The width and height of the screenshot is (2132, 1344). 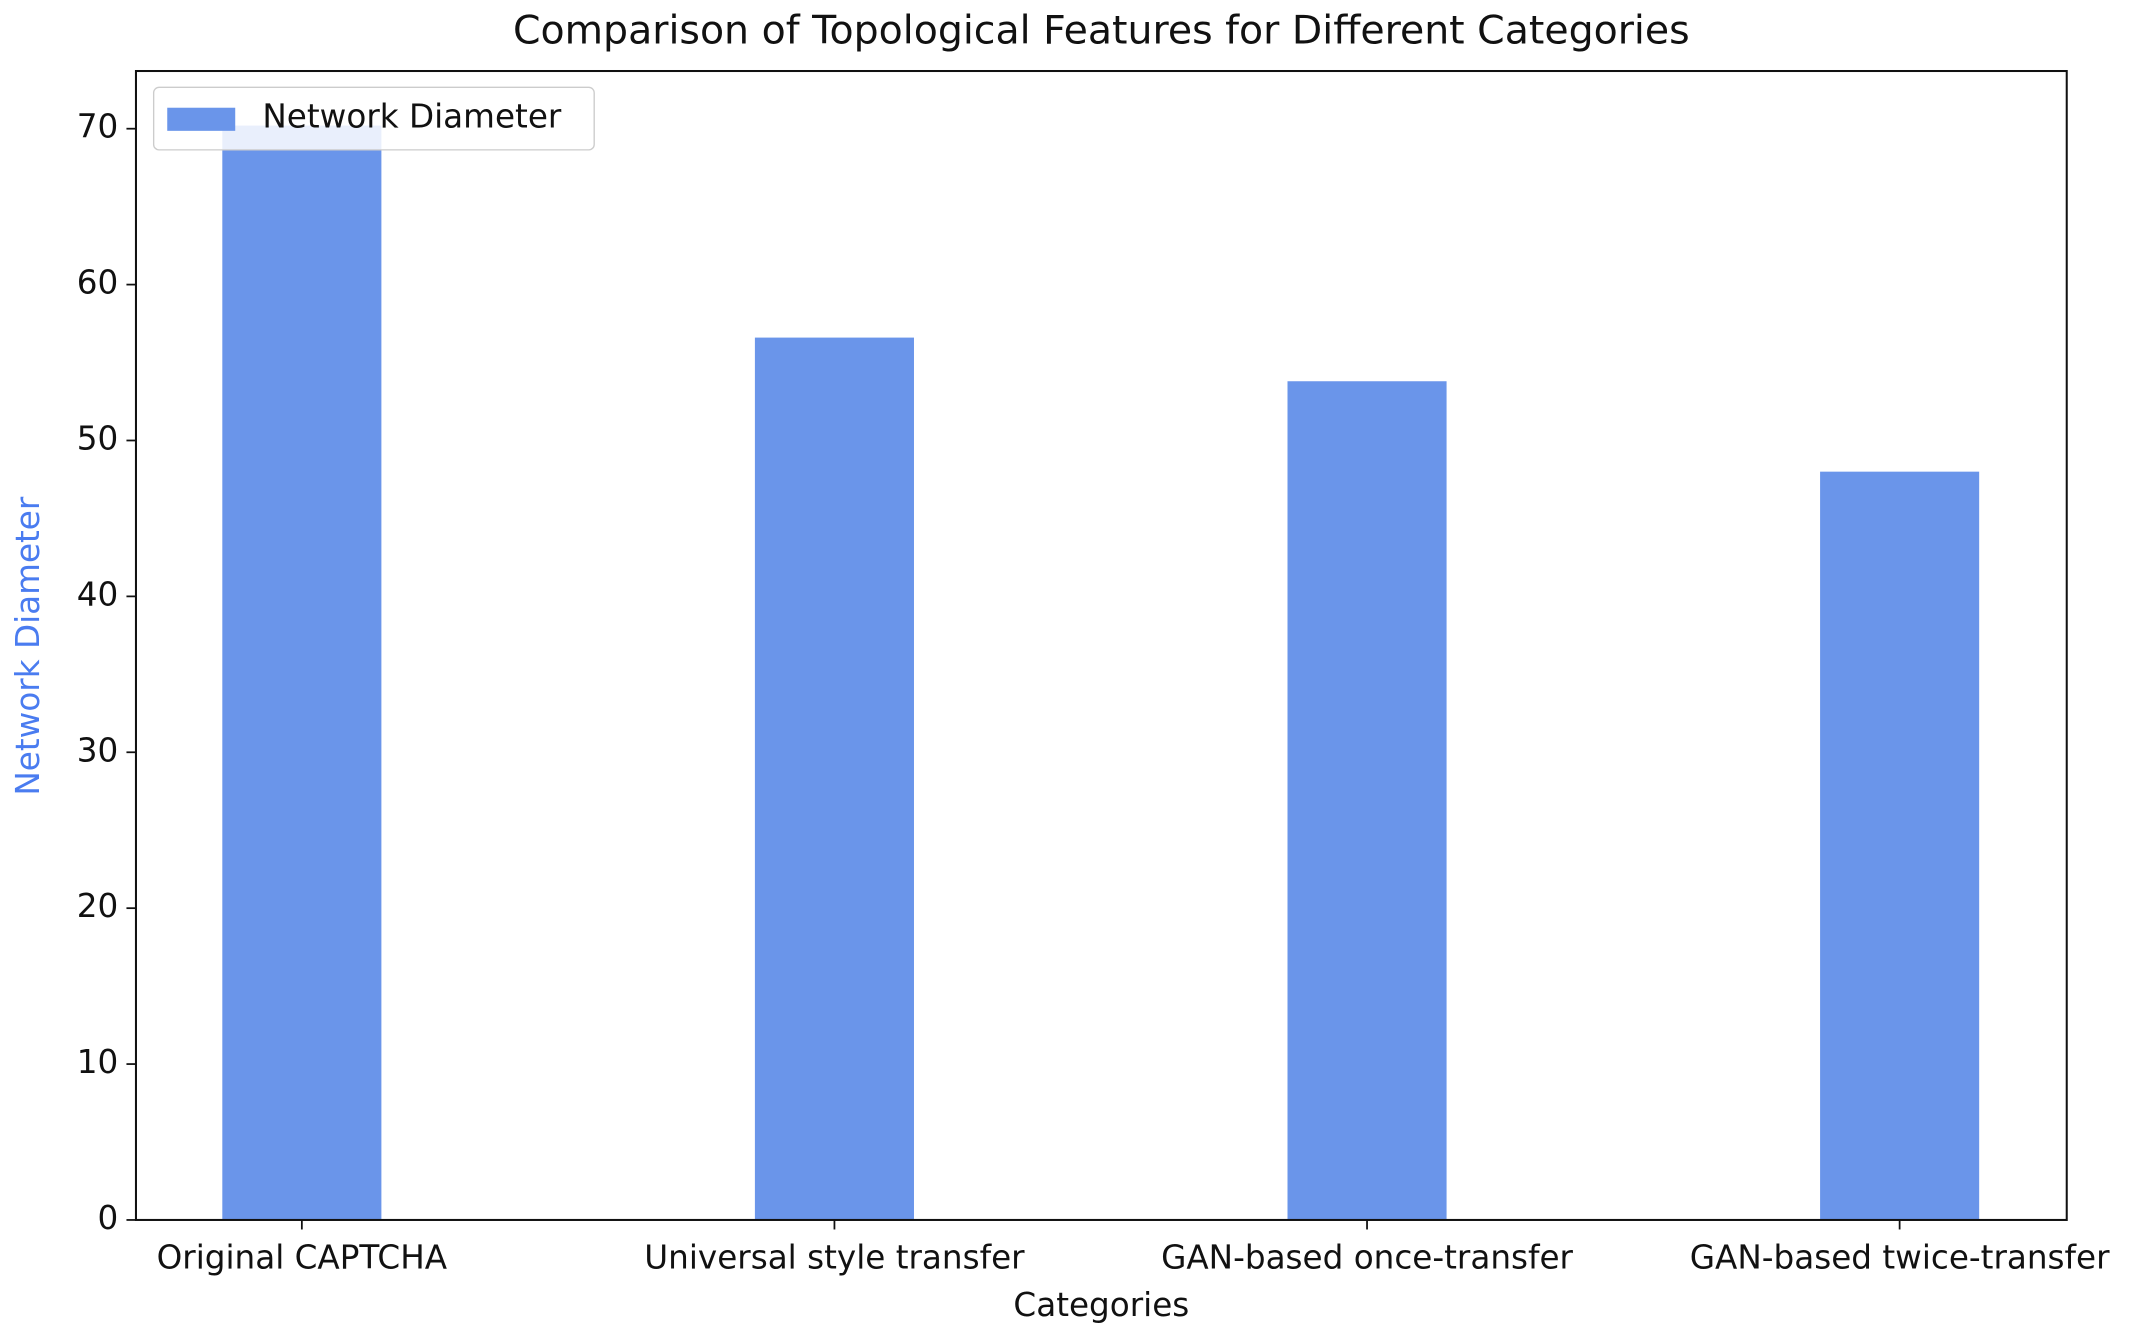 I want to click on legend-swatch, so click(x=201, y=119).